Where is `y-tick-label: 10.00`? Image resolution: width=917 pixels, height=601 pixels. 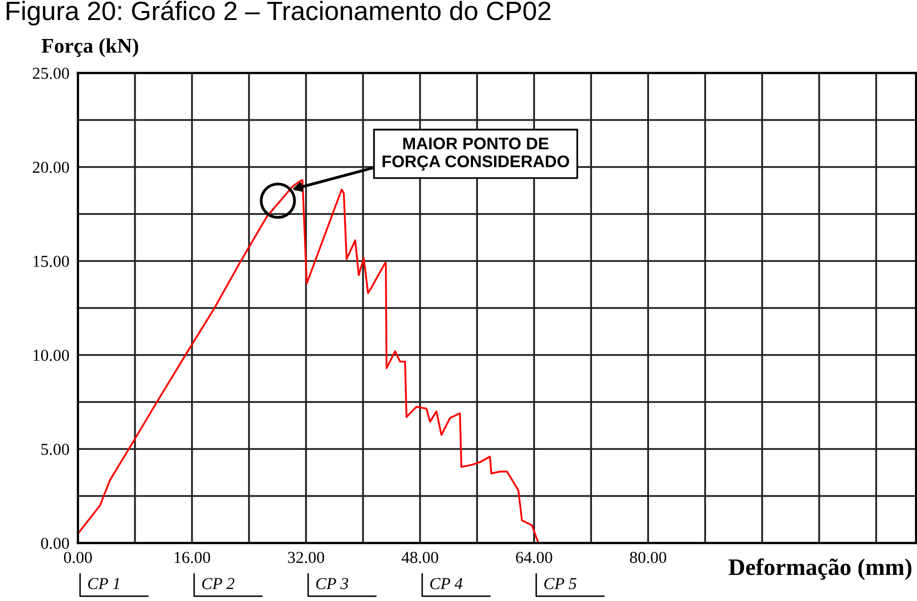
y-tick-label: 10.00 is located at coordinates (51, 356).